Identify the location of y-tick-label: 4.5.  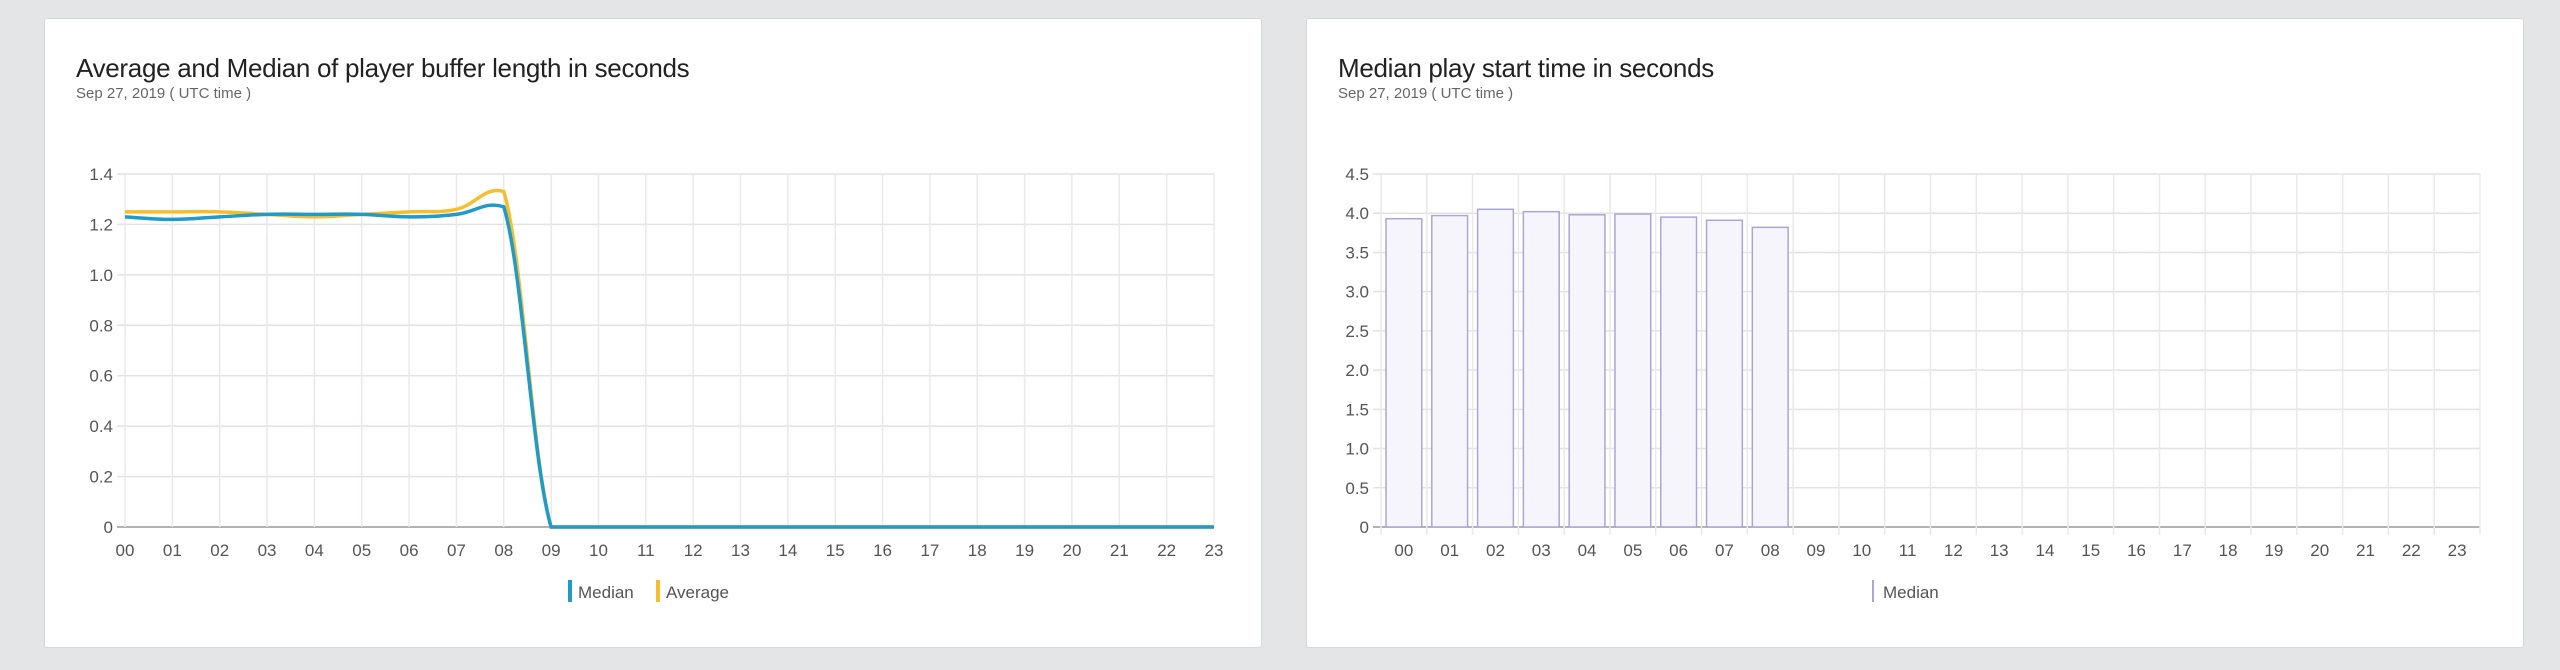
(1357, 174).